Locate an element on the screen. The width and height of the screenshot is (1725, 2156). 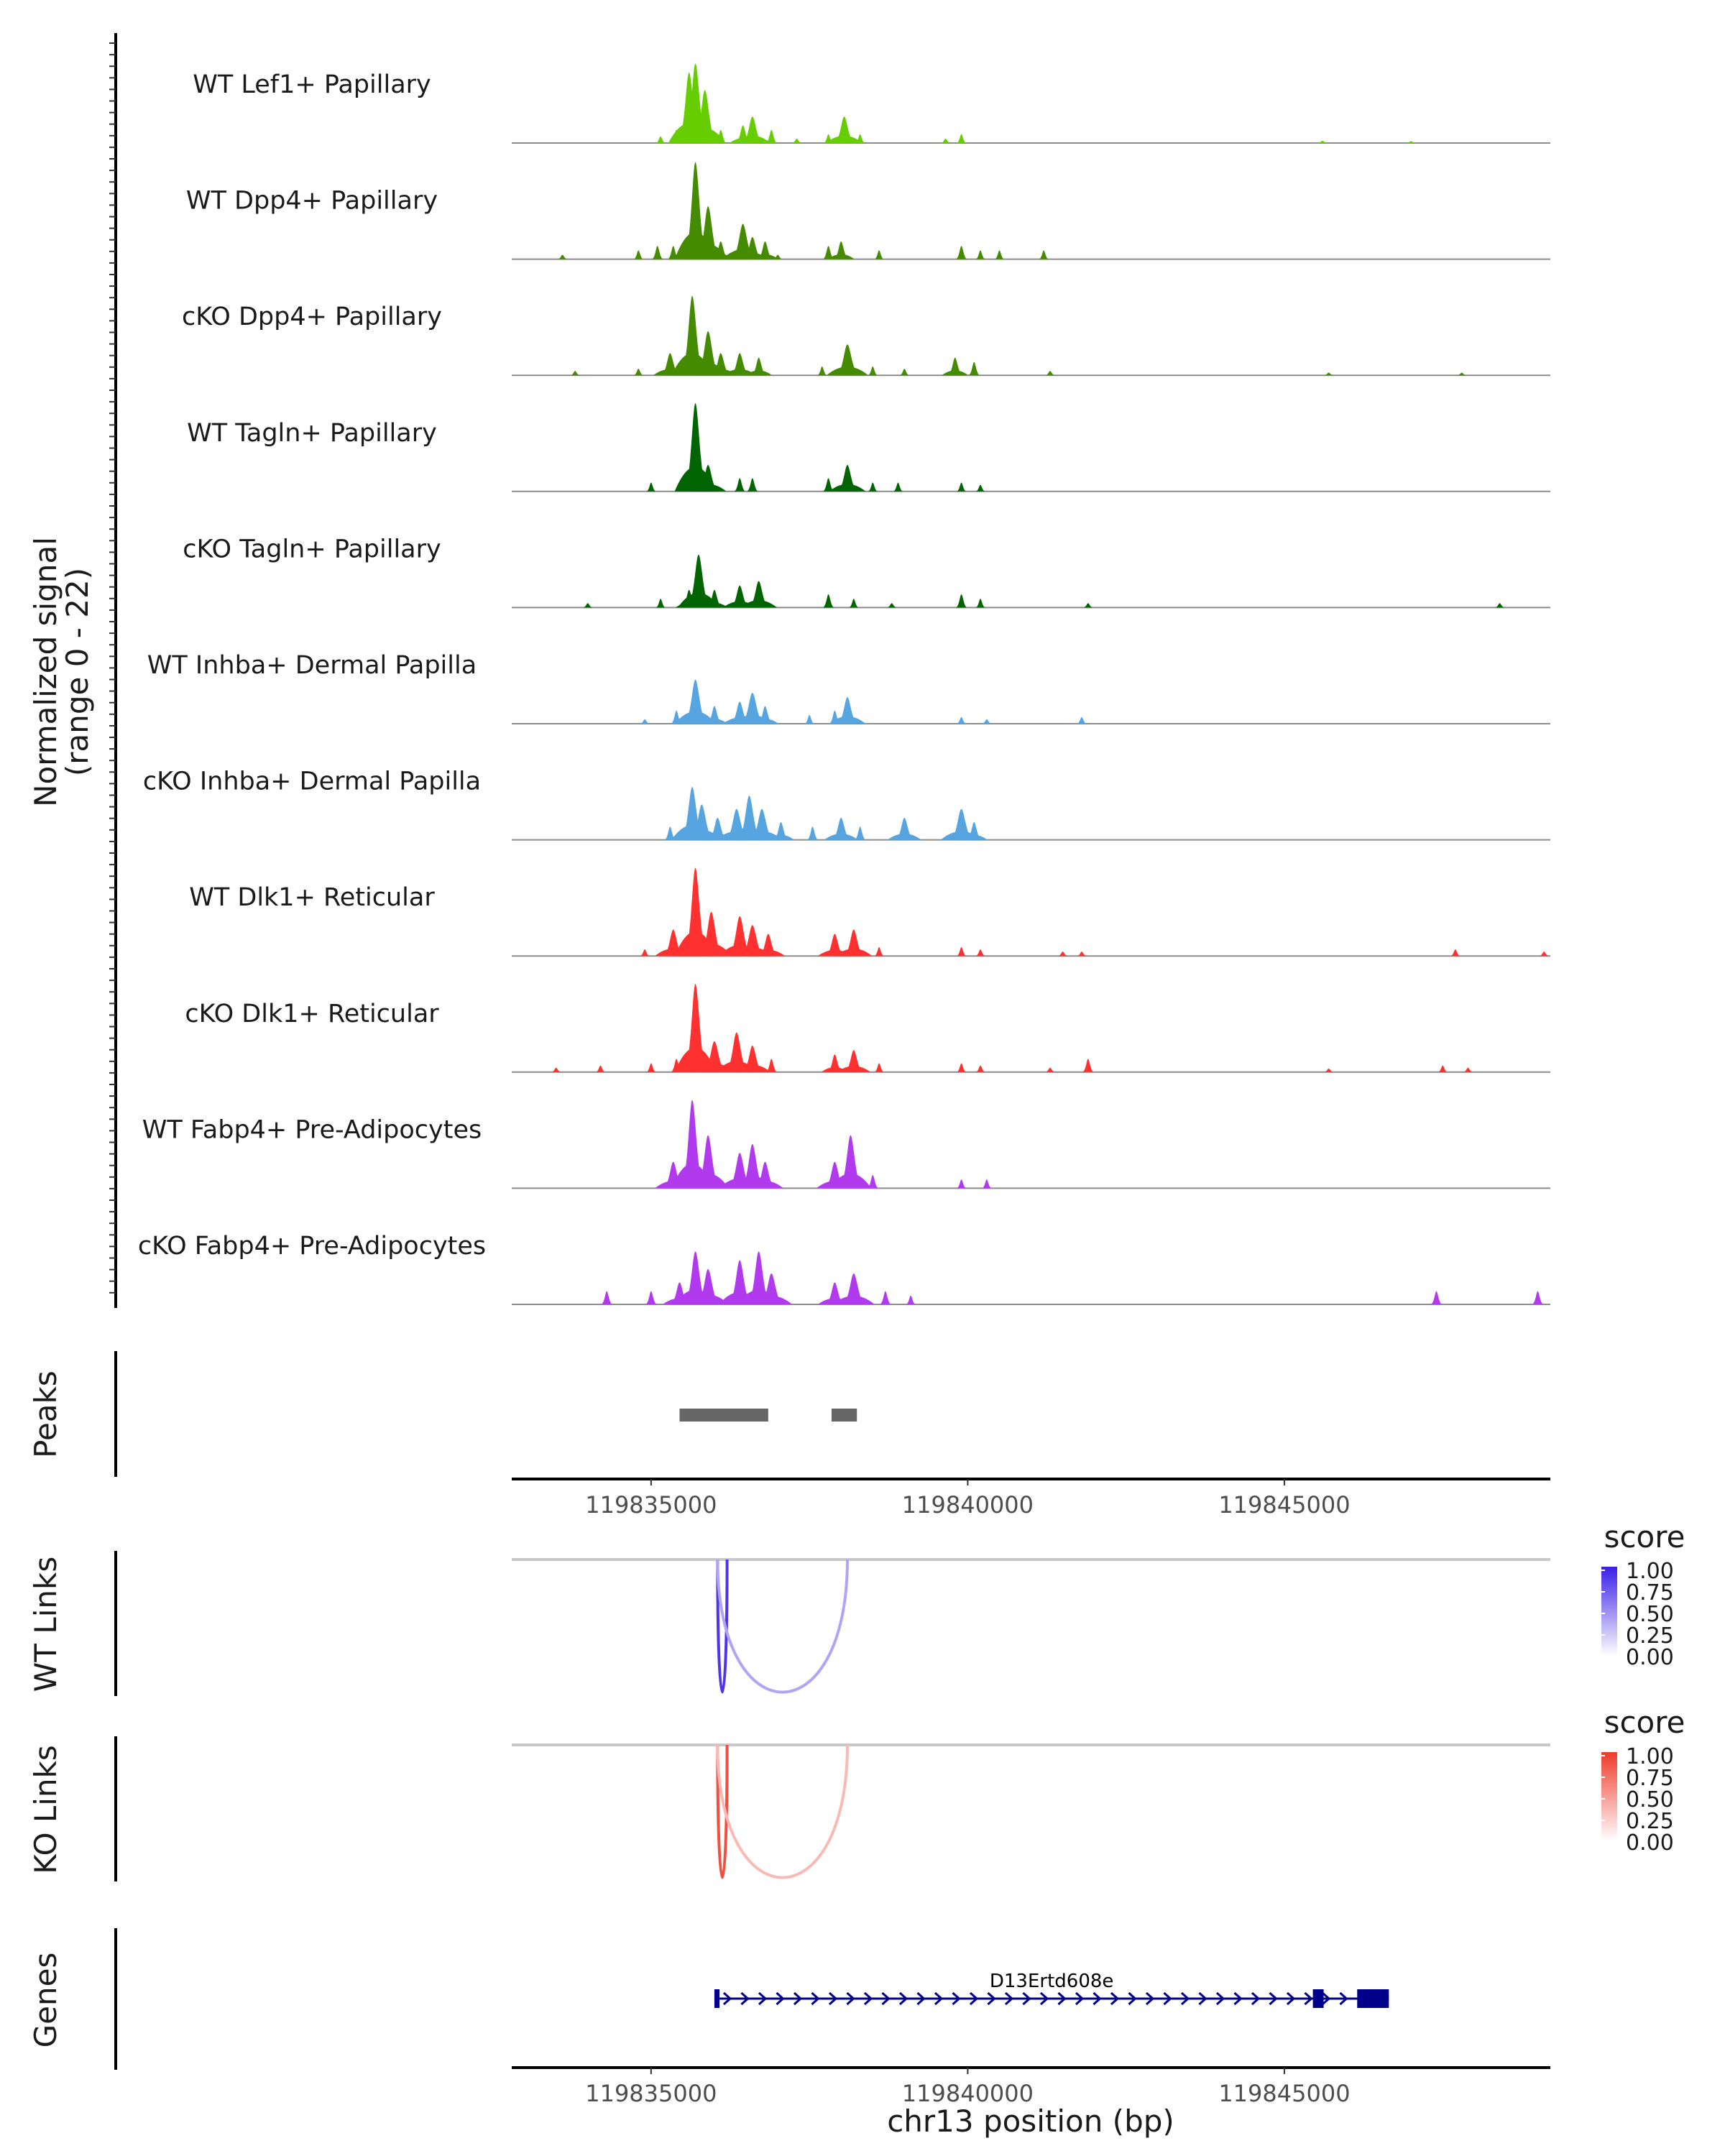
legend-tick-label: 0.50 is located at coordinates (1650, 1614).